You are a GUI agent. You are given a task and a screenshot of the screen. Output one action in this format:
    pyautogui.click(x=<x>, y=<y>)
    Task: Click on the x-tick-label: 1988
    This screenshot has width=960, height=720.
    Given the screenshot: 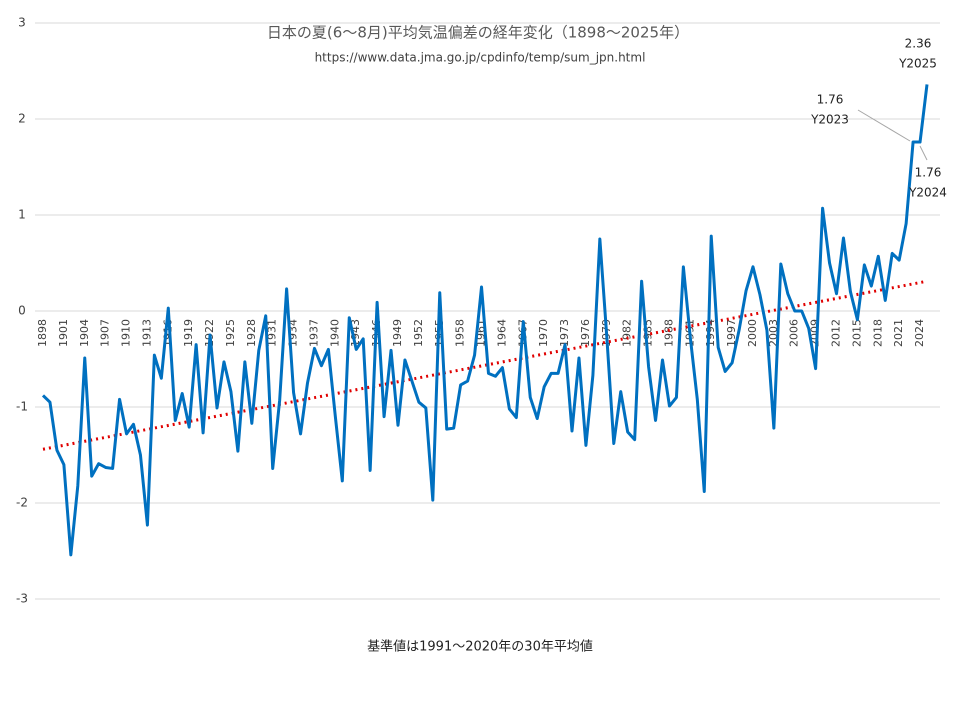 What is the action you would take?
    pyautogui.click(x=668, y=333)
    